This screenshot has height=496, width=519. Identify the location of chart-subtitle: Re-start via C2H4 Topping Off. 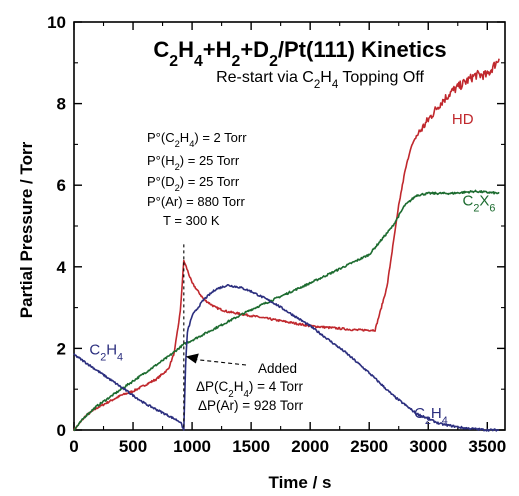
(320, 80).